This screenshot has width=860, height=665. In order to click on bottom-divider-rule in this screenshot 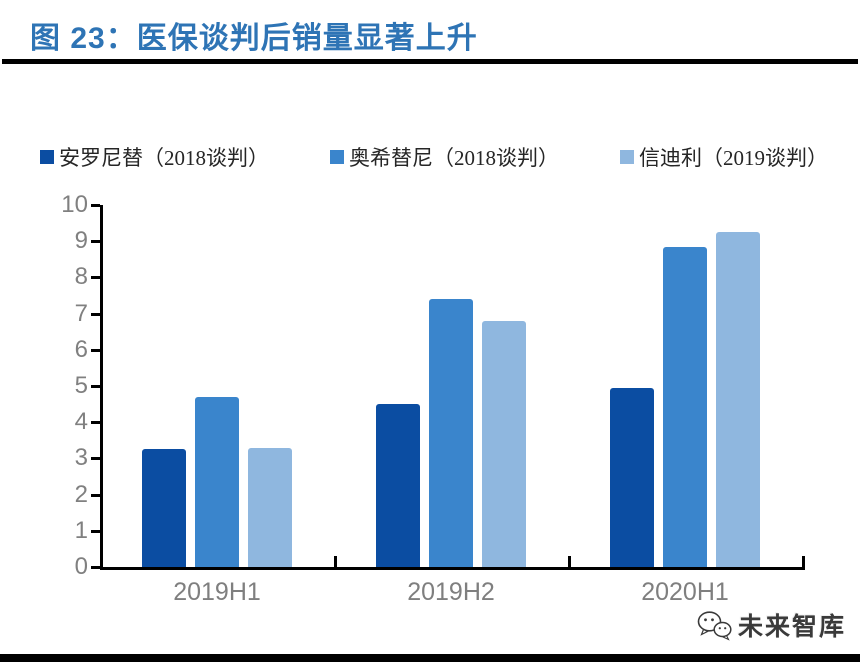, I will do `click(430, 658)`.